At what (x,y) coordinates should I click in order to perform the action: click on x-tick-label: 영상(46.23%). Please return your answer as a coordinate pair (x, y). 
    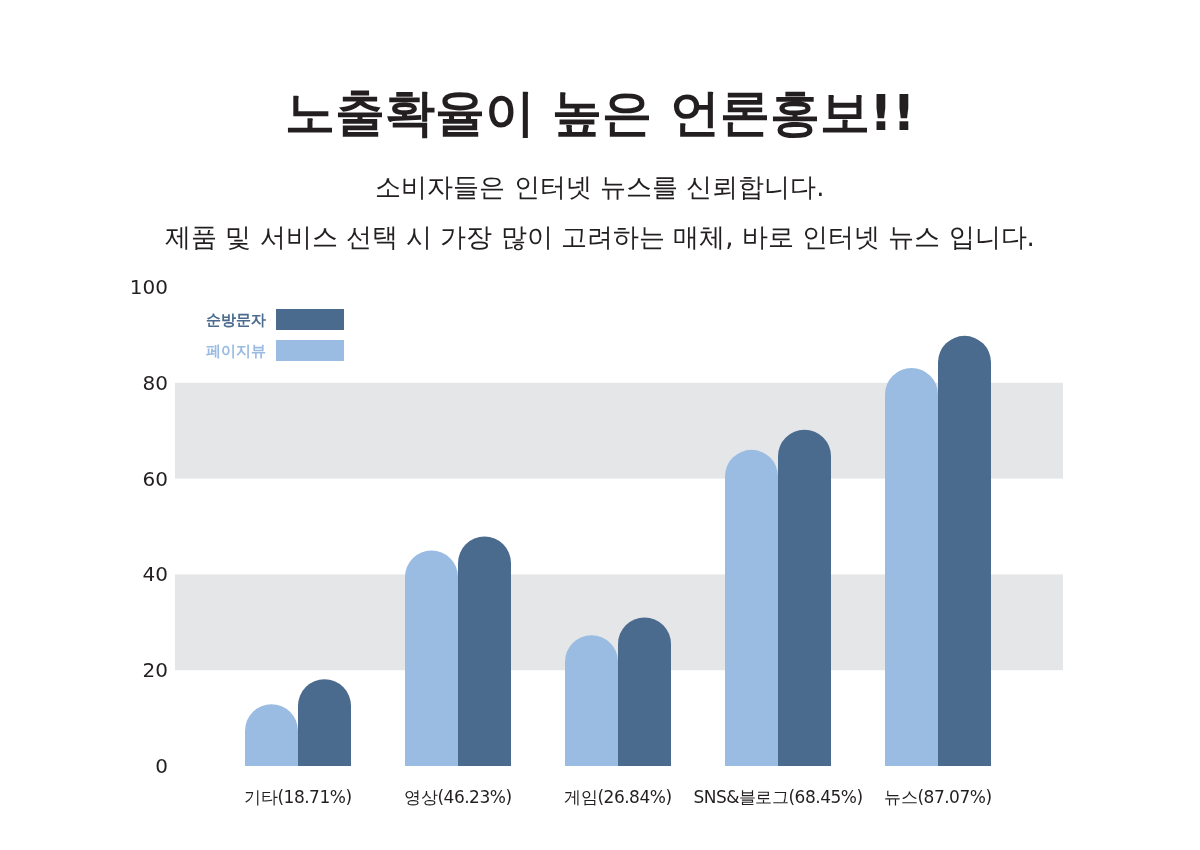
    Looking at the image, I should click on (458, 797).